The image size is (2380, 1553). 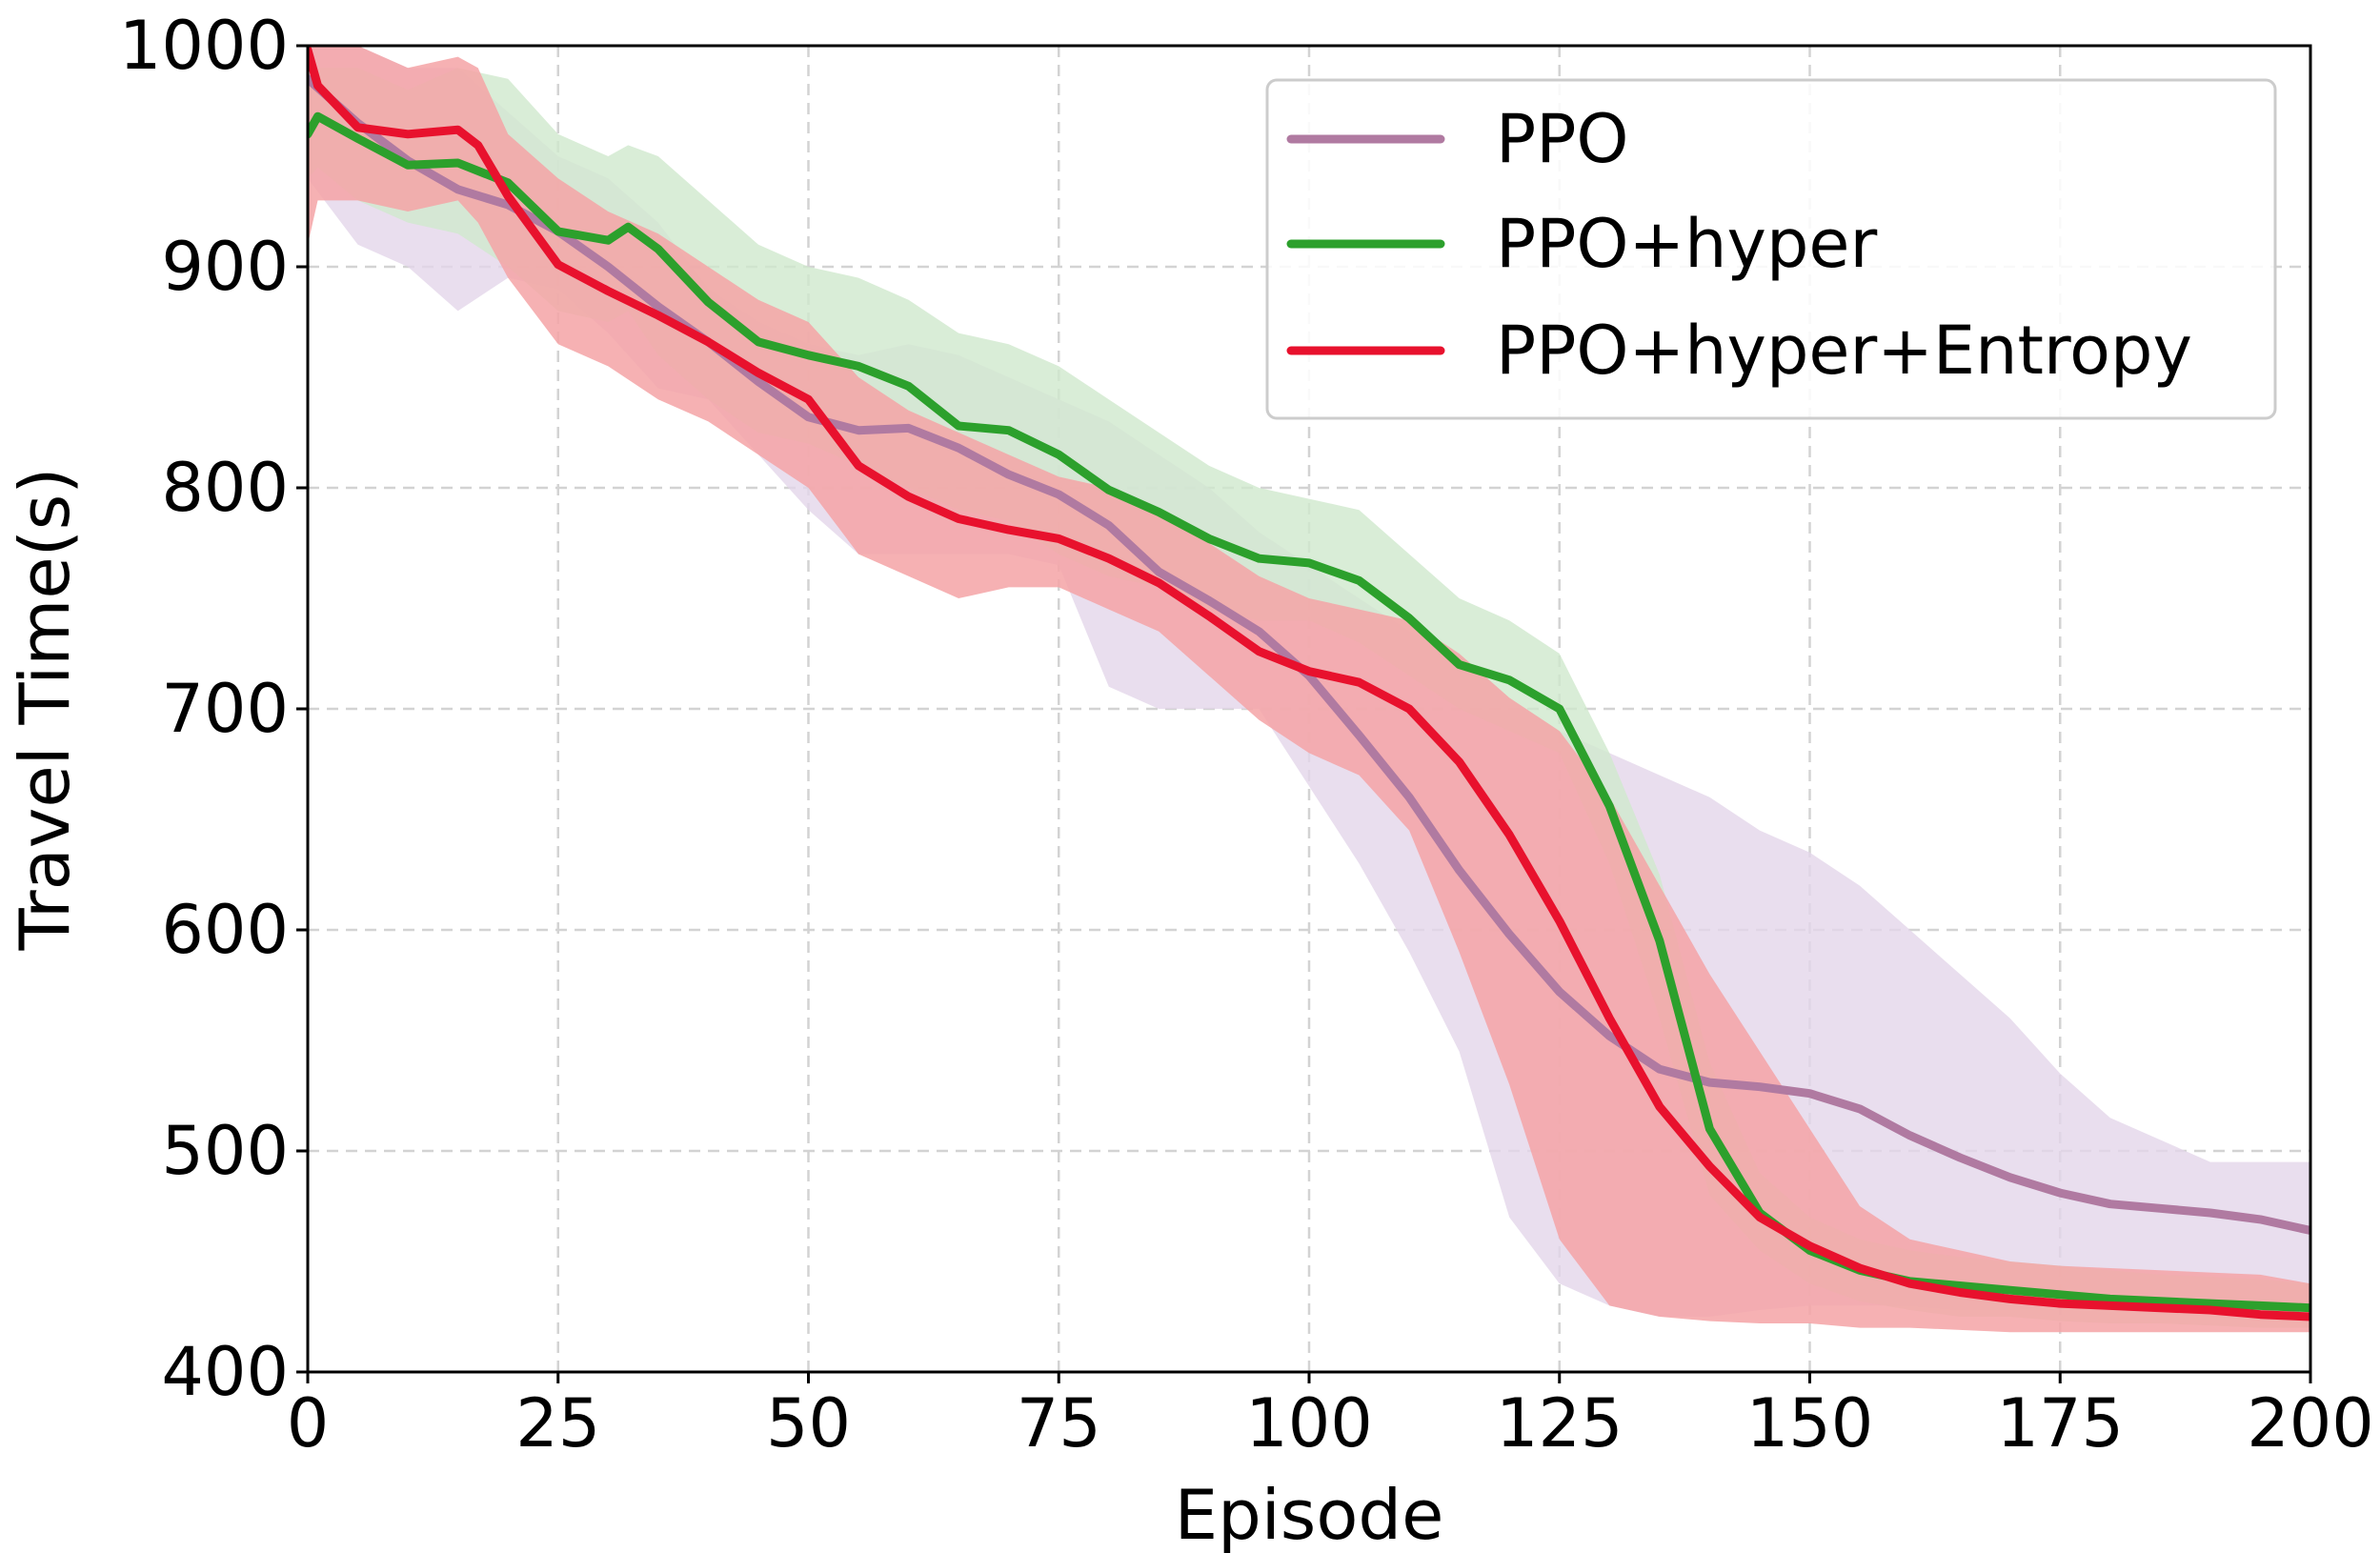 I want to click on x-tick-label: 100, so click(x=1309, y=1423).